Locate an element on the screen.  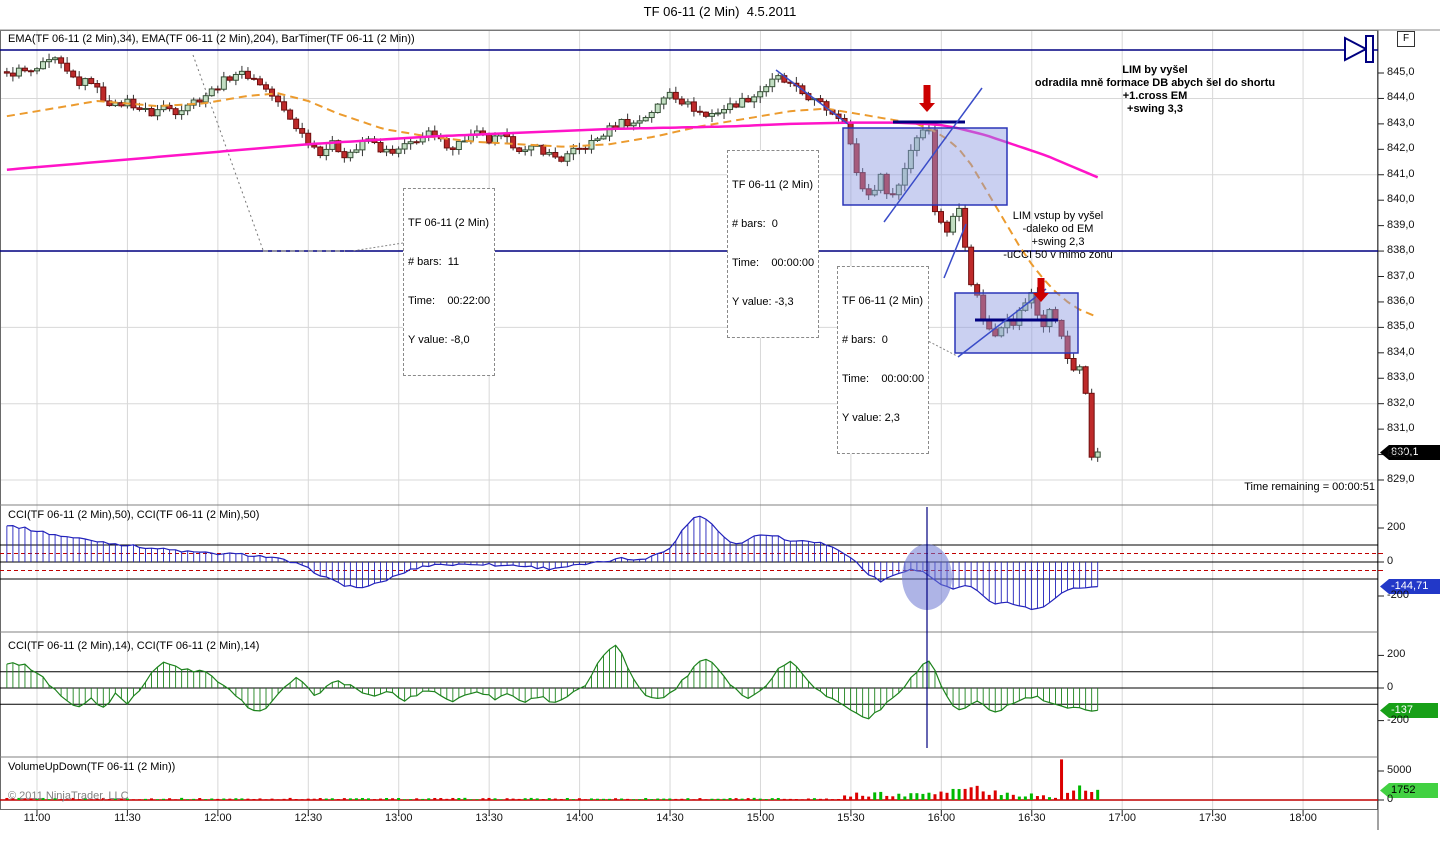
last-price-badge: 830,1 is located at coordinates (1410, 452).